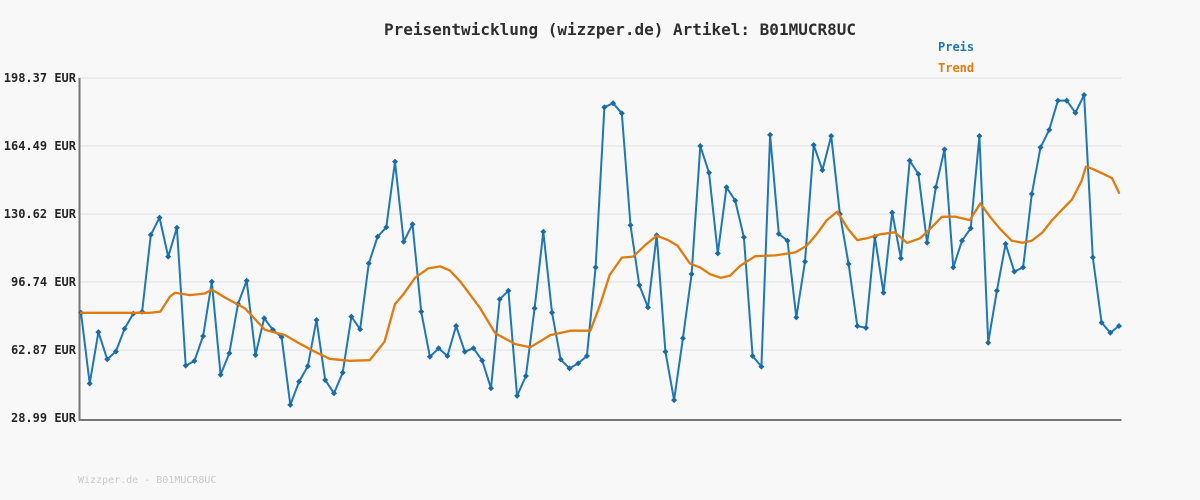  I want to click on y-axis-tick-label: 130.62 EUR, so click(39, 213).